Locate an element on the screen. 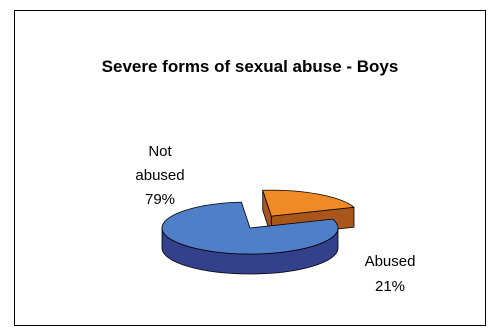 This screenshot has width=500, height=336. pie-slice-abused is located at coordinates (308, 203).